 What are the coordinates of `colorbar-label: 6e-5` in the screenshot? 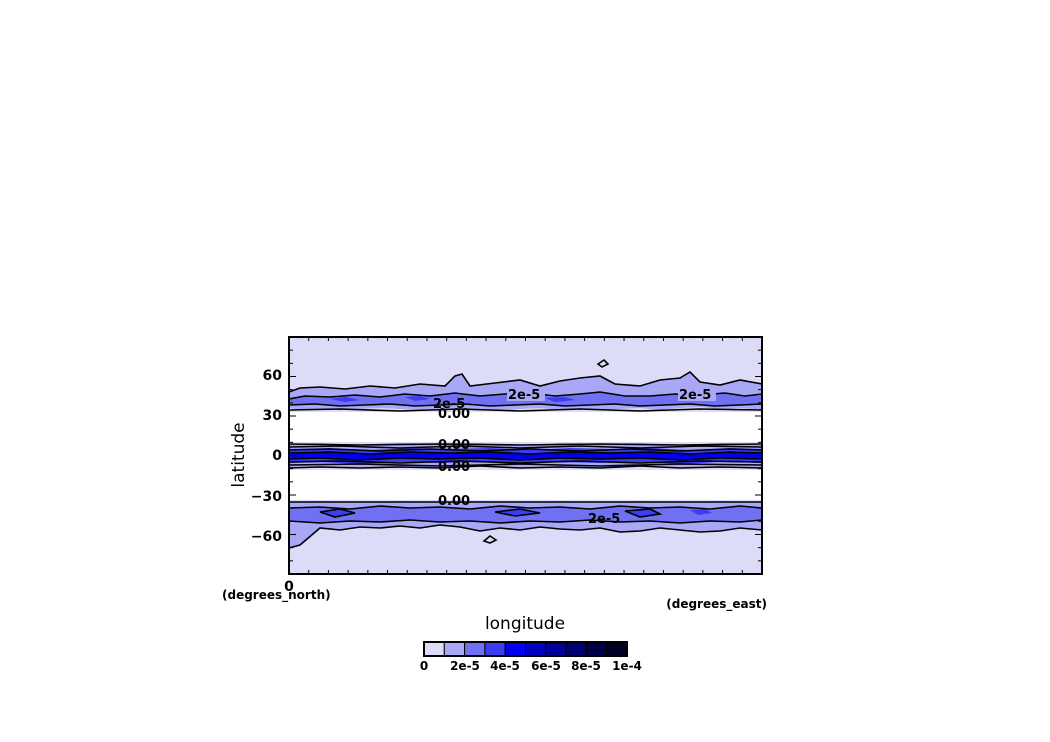 It's located at (546, 666).